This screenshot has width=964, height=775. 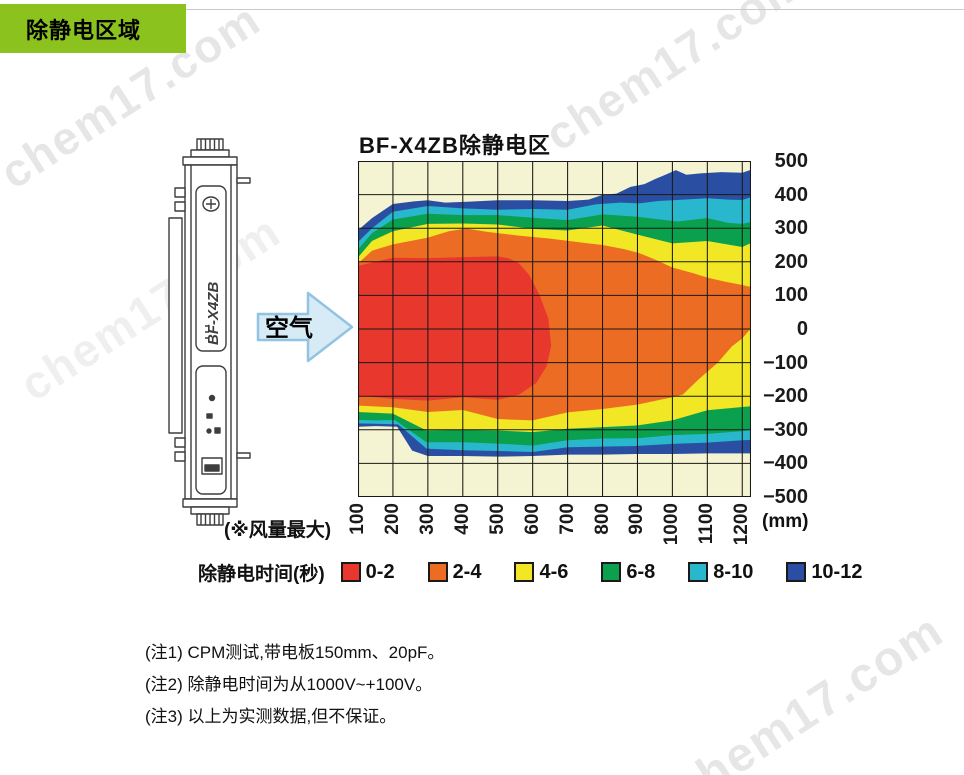 What do you see at coordinates (785, 429) in the screenshot?
I see `y-tick-label: −300` at bounding box center [785, 429].